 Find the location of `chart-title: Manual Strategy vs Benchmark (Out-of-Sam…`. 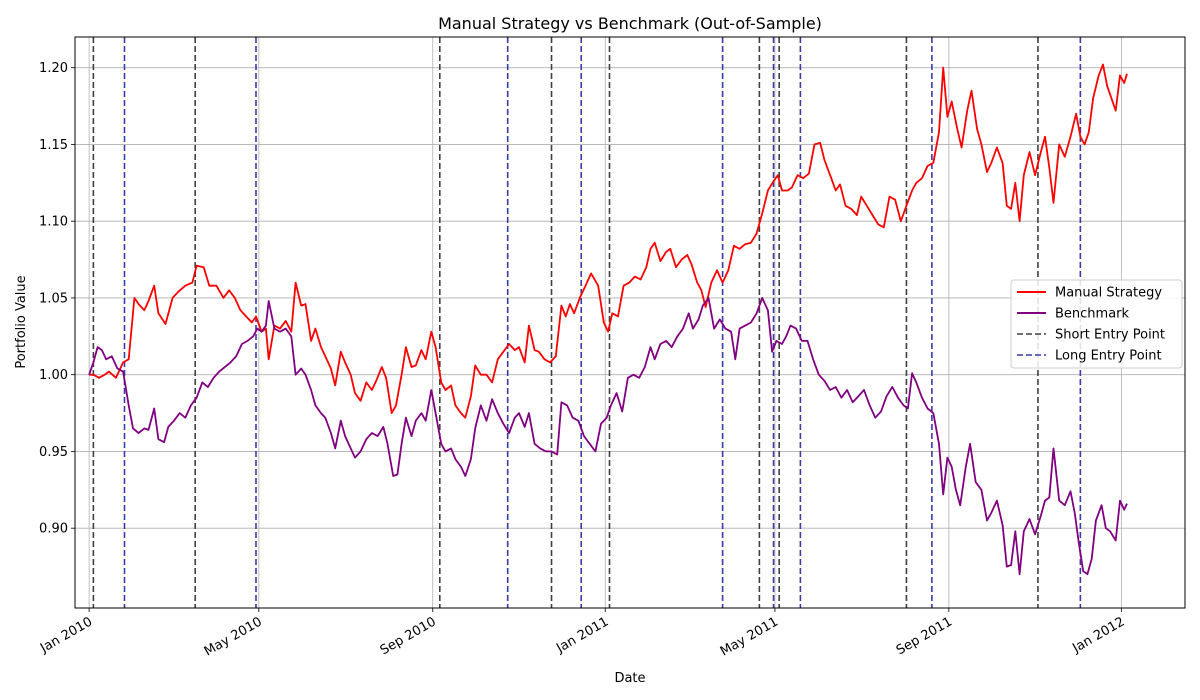

chart-title: Manual Strategy vs Benchmark (Out-of-Sam… is located at coordinates (630, 23).